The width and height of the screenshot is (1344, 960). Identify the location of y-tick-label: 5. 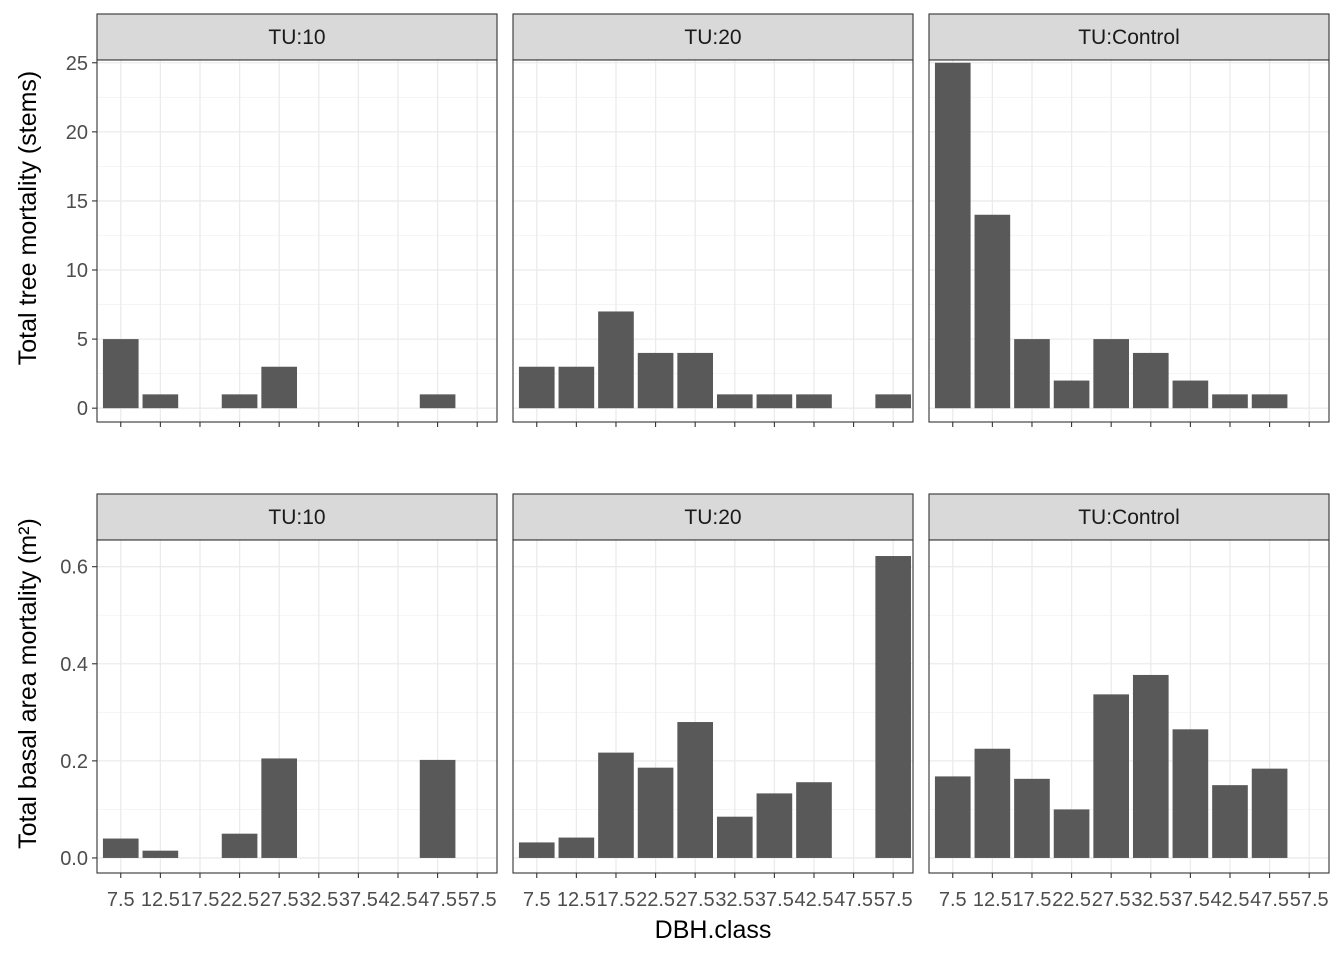
(82, 340).